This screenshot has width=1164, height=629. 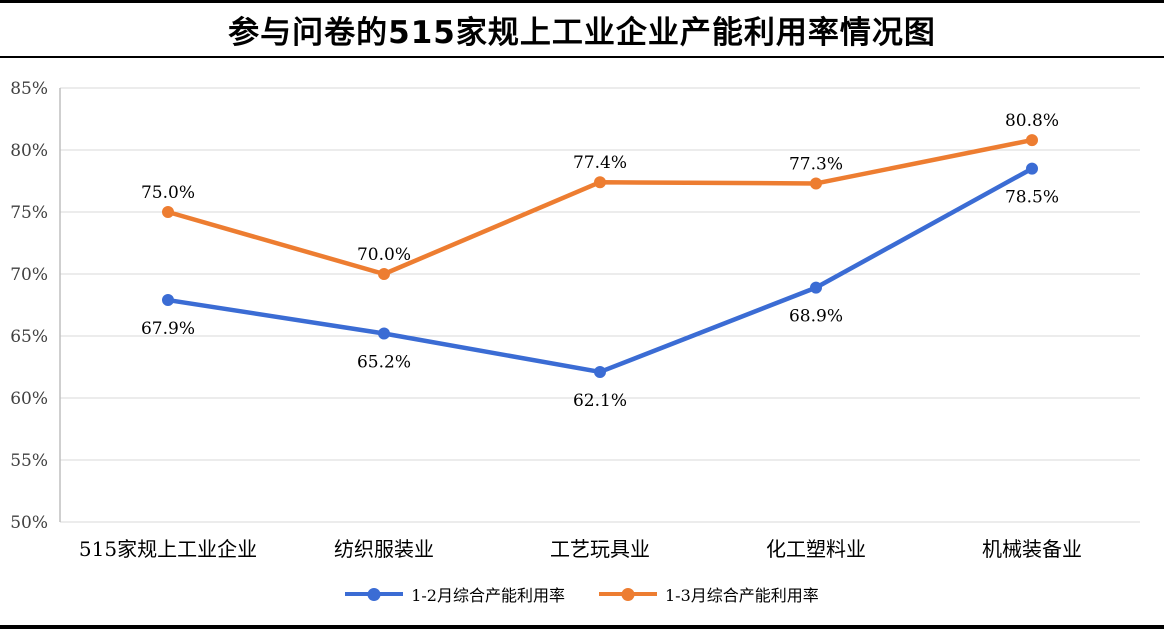 I want to click on data-label-series-1: 68.9%, so click(x=816, y=317).